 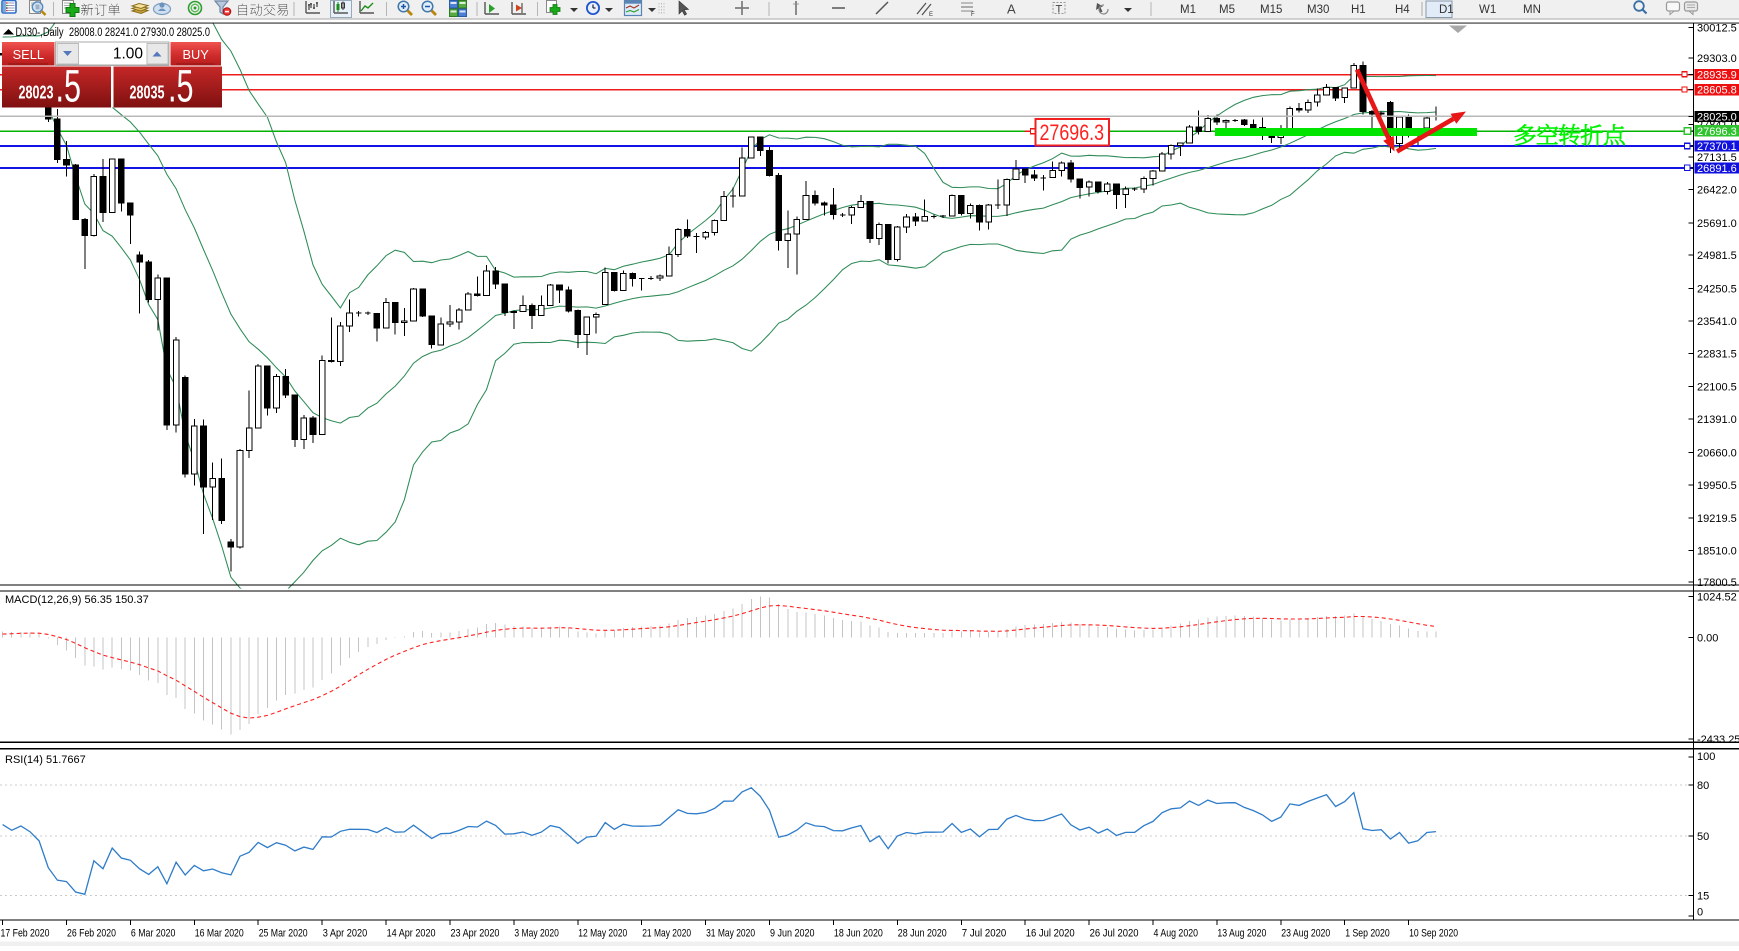 What do you see at coordinates (1717, 224) in the screenshot?
I see `svg-text: 25691.0` at bounding box center [1717, 224].